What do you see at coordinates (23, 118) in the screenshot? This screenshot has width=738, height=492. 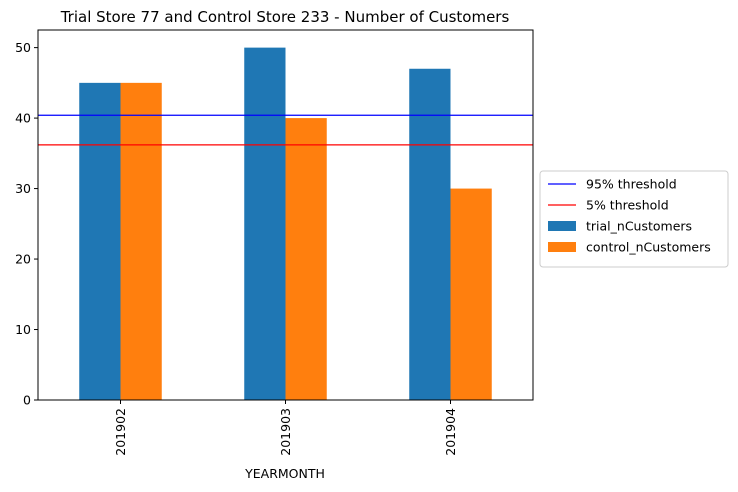 I see `y-tick-label-40: 40` at bounding box center [23, 118].